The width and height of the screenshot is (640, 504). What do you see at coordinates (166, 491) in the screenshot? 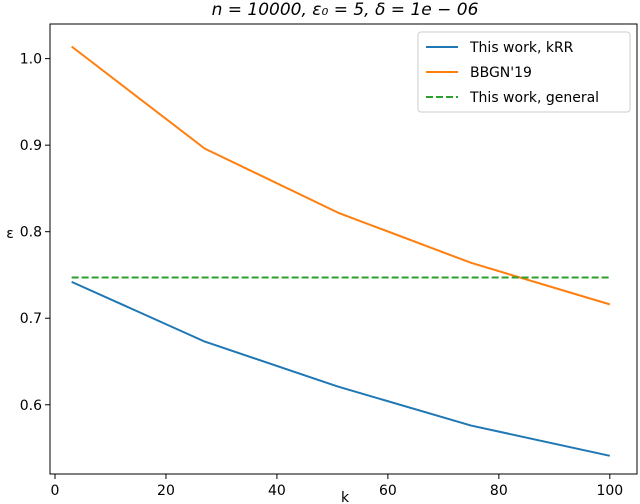
I see `x-tick-label: 20` at bounding box center [166, 491].